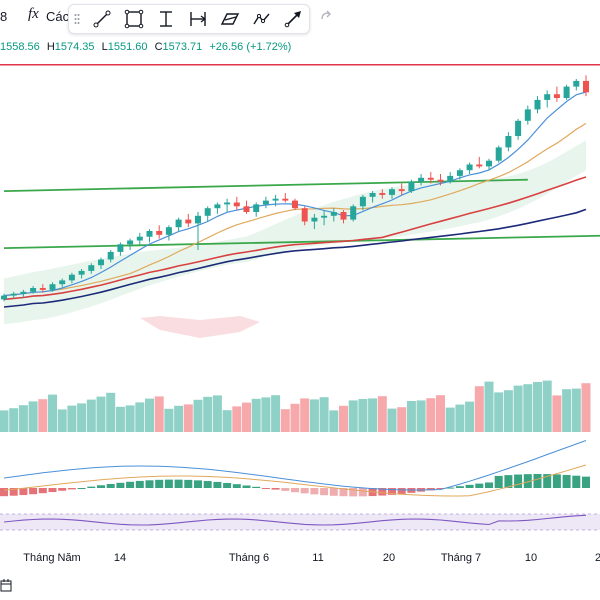  I want to click on calendar-icon, so click(6, 585).